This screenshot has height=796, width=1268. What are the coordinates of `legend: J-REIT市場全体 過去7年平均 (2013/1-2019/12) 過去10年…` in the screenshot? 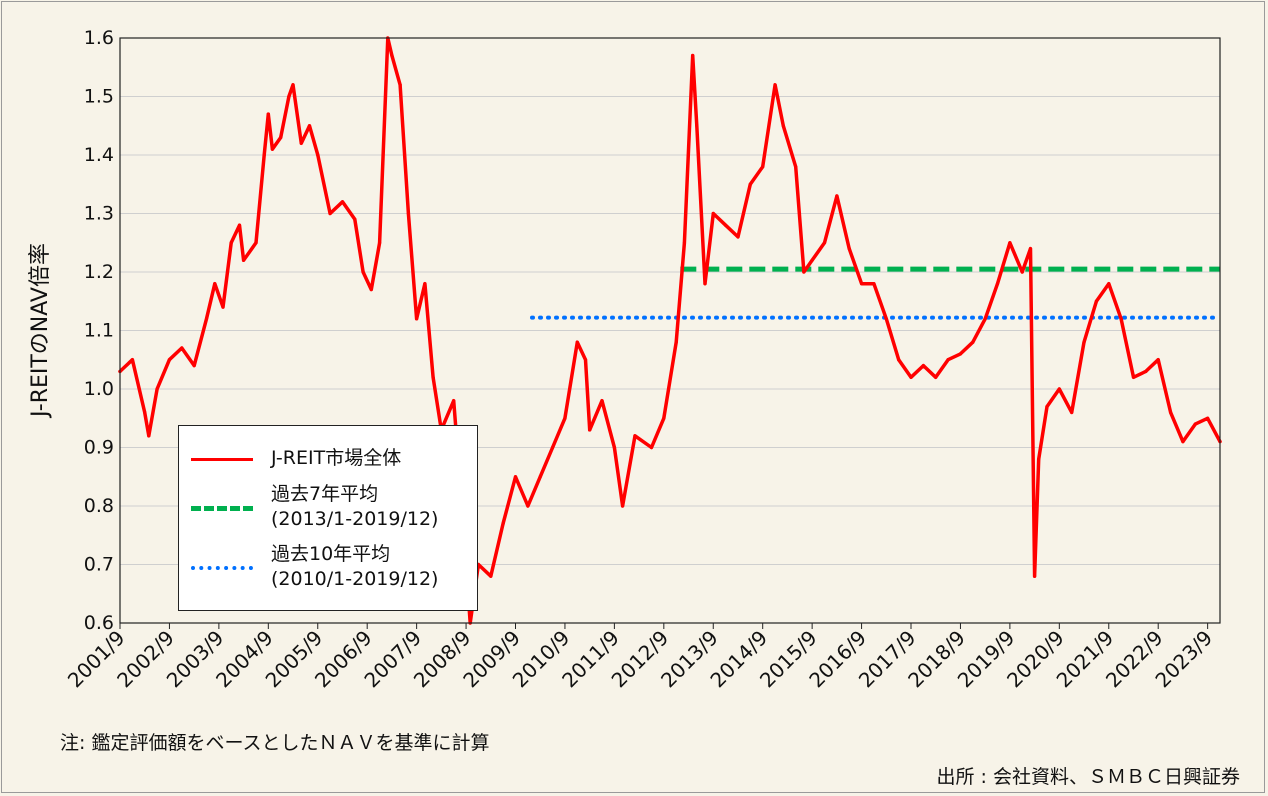 It's located at (328, 518).